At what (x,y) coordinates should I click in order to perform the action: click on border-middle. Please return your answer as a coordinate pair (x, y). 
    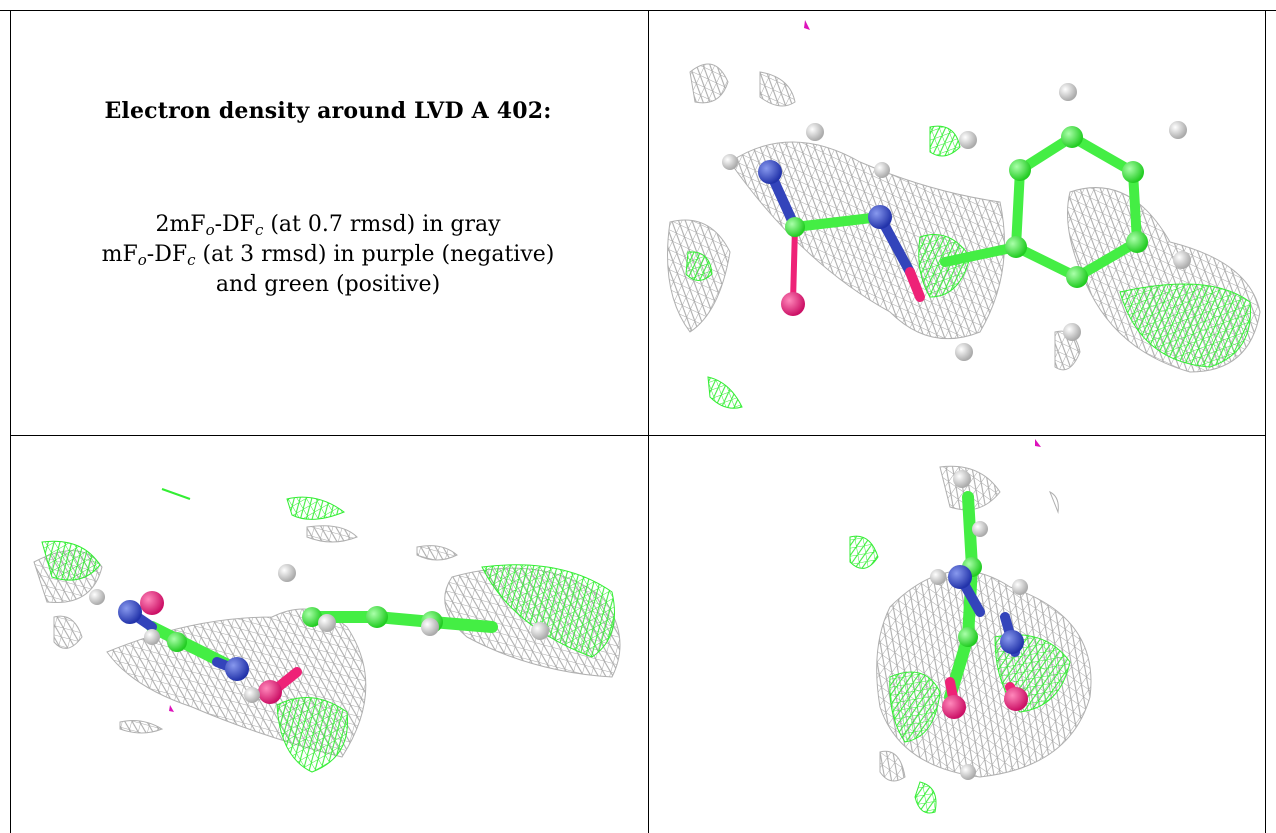
    Looking at the image, I should click on (638, 435).